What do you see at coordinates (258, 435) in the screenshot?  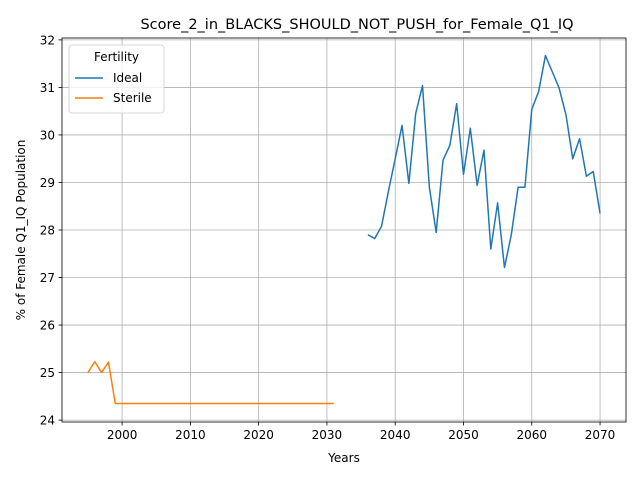 I see `x-tick-label: 2020` at bounding box center [258, 435].